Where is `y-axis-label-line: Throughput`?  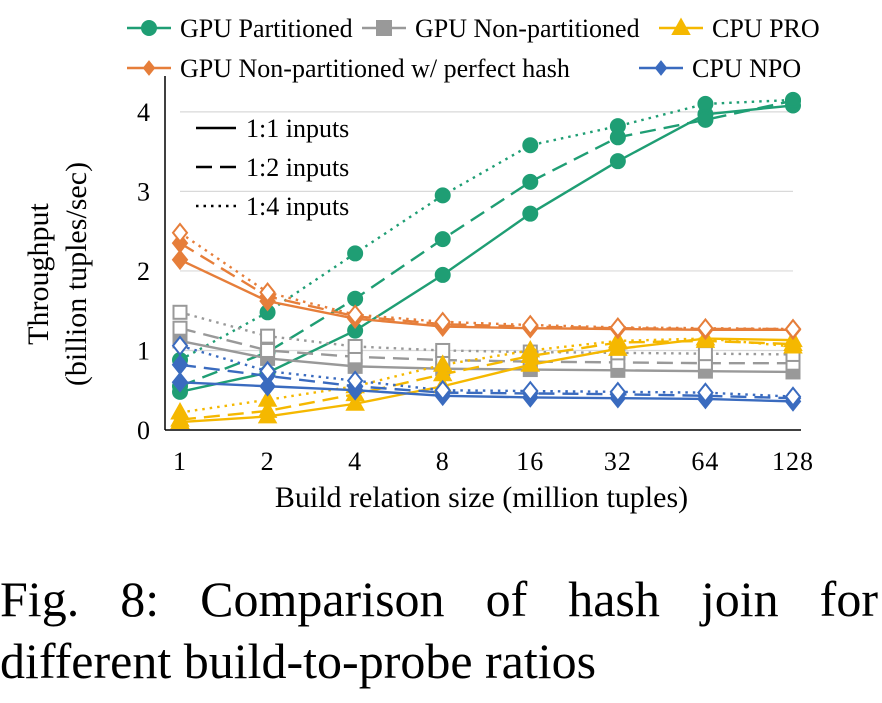 y-axis-label-line: Throughput is located at coordinates (38, 274).